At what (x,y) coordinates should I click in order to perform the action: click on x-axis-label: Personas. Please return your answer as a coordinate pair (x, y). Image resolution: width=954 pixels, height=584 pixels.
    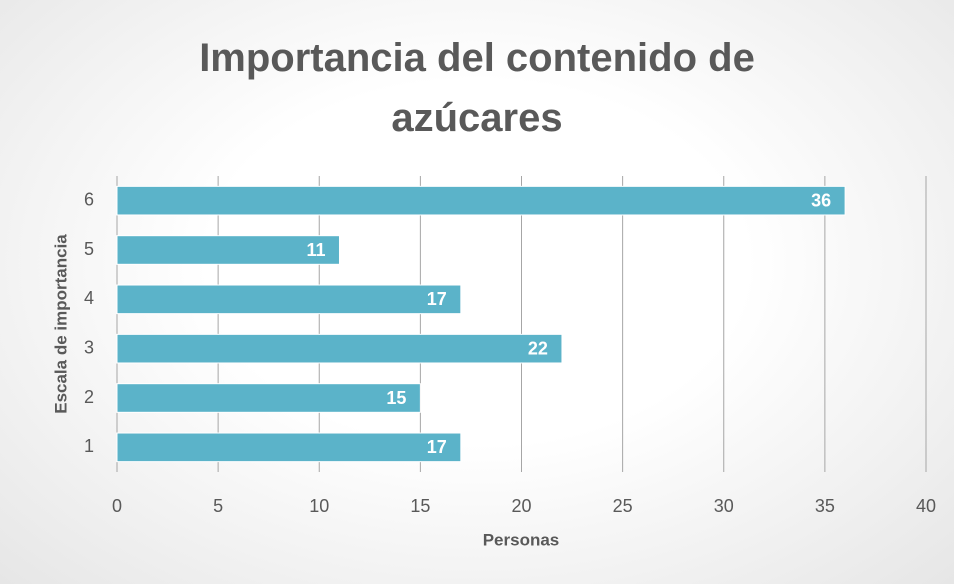
    Looking at the image, I should click on (521, 539).